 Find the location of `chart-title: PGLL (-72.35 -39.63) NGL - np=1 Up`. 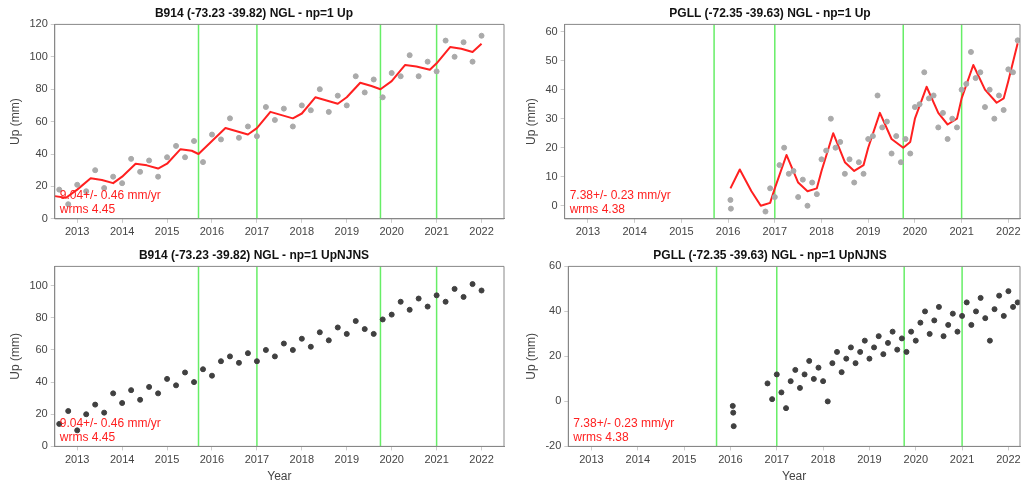

chart-title: PGLL (-72.35 -39.63) NGL - np=1 Up is located at coordinates (770, 12).